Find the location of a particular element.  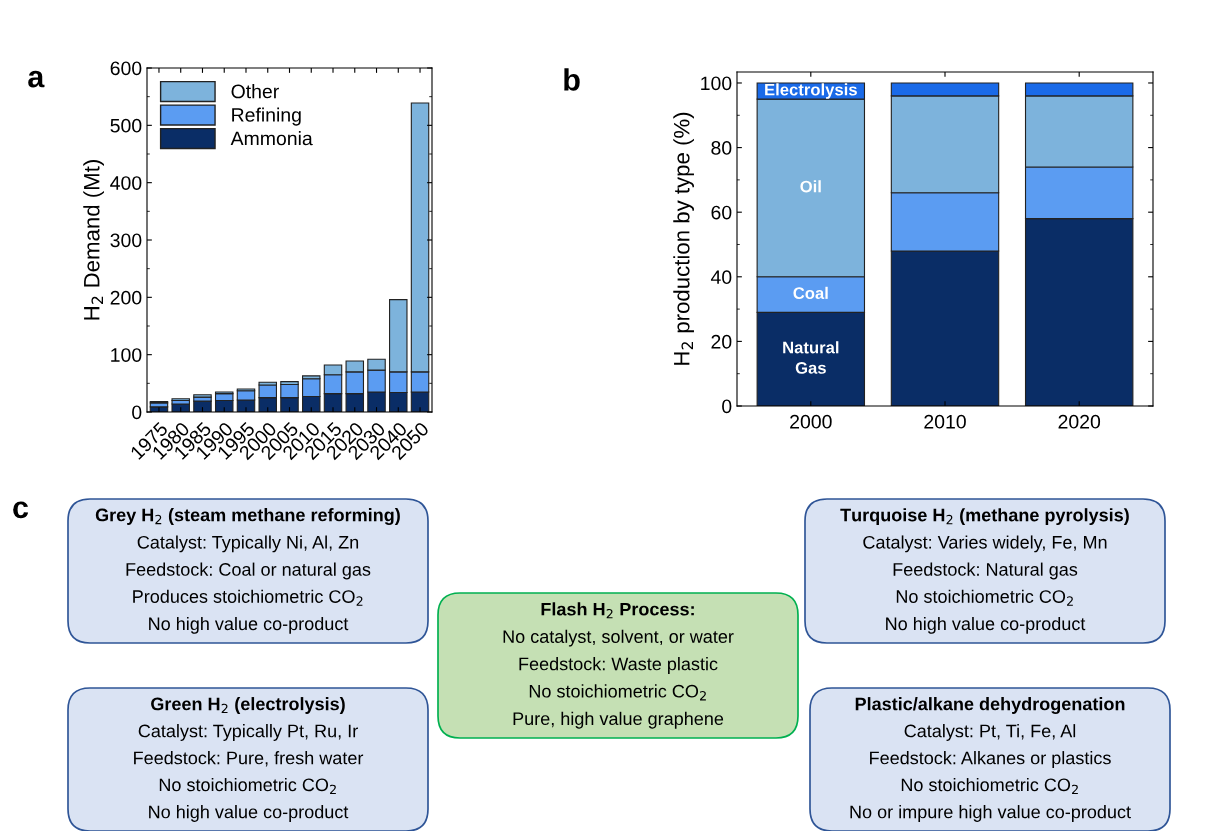

y-tick-label: 400 is located at coordinates (126, 183).